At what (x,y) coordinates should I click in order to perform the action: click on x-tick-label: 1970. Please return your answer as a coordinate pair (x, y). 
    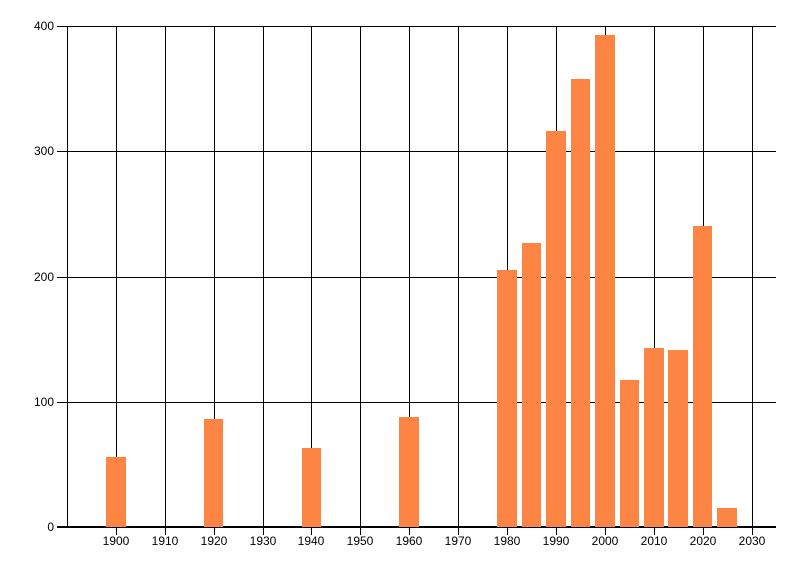
    Looking at the image, I should click on (458, 541).